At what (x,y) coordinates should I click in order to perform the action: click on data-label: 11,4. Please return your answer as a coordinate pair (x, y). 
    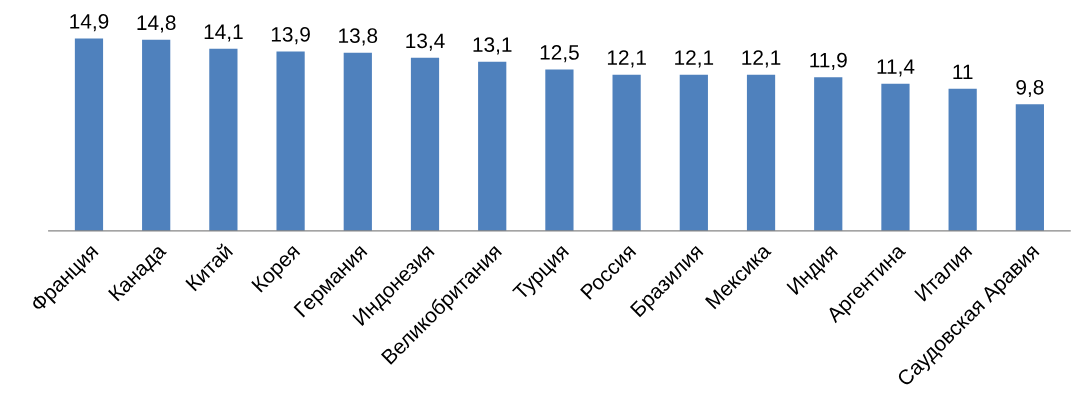
    Looking at the image, I should click on (896, 68).